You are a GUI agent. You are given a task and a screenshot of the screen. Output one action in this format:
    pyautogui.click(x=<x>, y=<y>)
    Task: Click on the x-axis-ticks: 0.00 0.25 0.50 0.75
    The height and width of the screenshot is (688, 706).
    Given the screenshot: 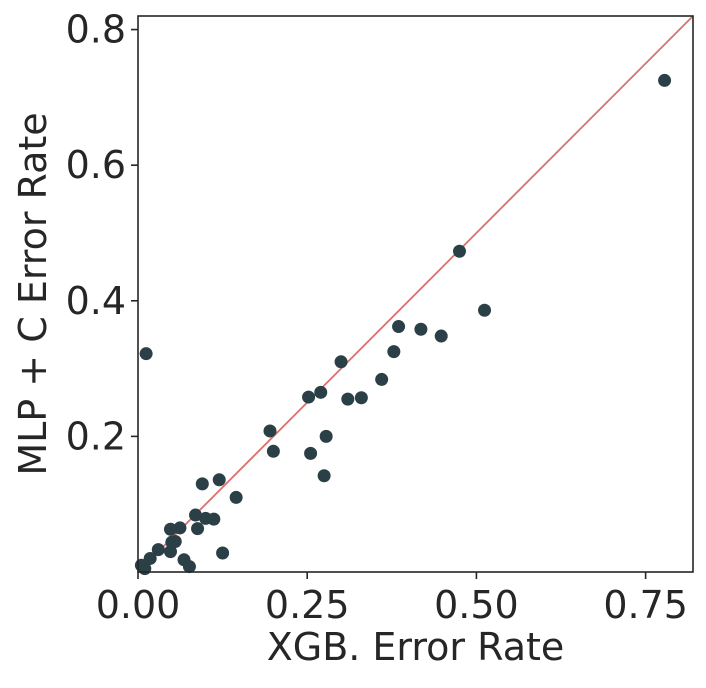 What is the action you would take?
    pyautogui.click(x=392, y=599)
    